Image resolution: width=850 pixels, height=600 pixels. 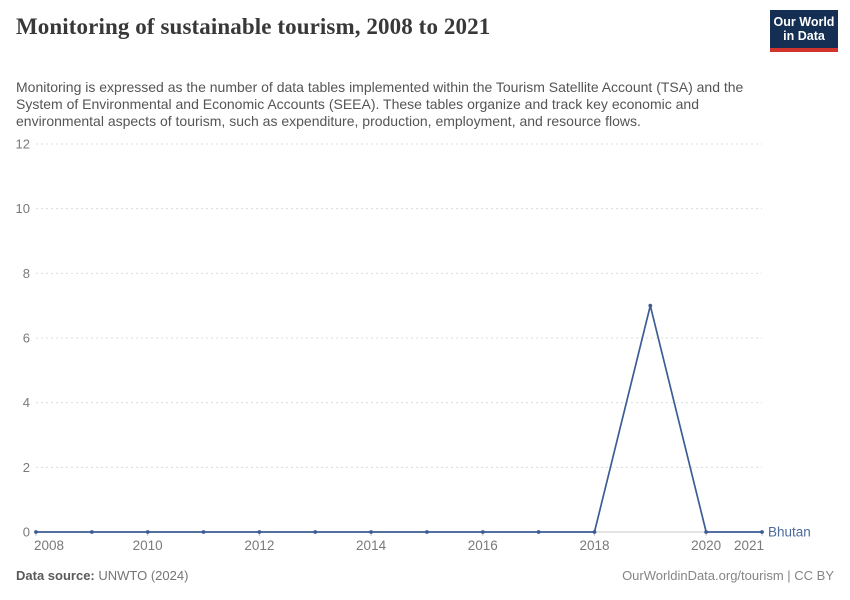 What do you see at coordinates (804, 36) in the screenshot?
I see `owid-logo-line2: in Data` at bounding box center [804, 36].